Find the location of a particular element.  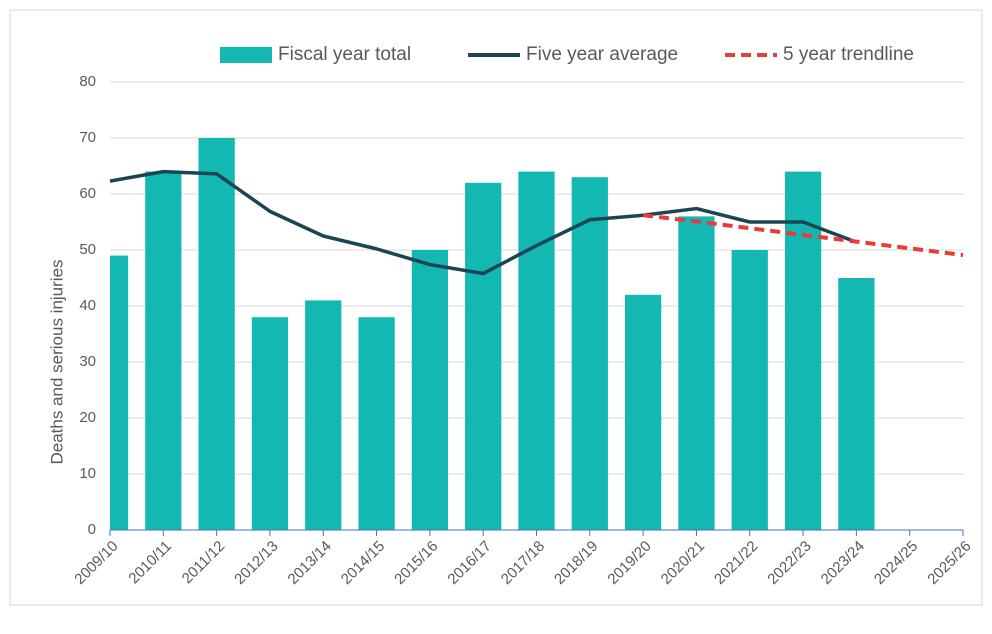

y-tick-label: 30 is located at coordinates (87, 361).